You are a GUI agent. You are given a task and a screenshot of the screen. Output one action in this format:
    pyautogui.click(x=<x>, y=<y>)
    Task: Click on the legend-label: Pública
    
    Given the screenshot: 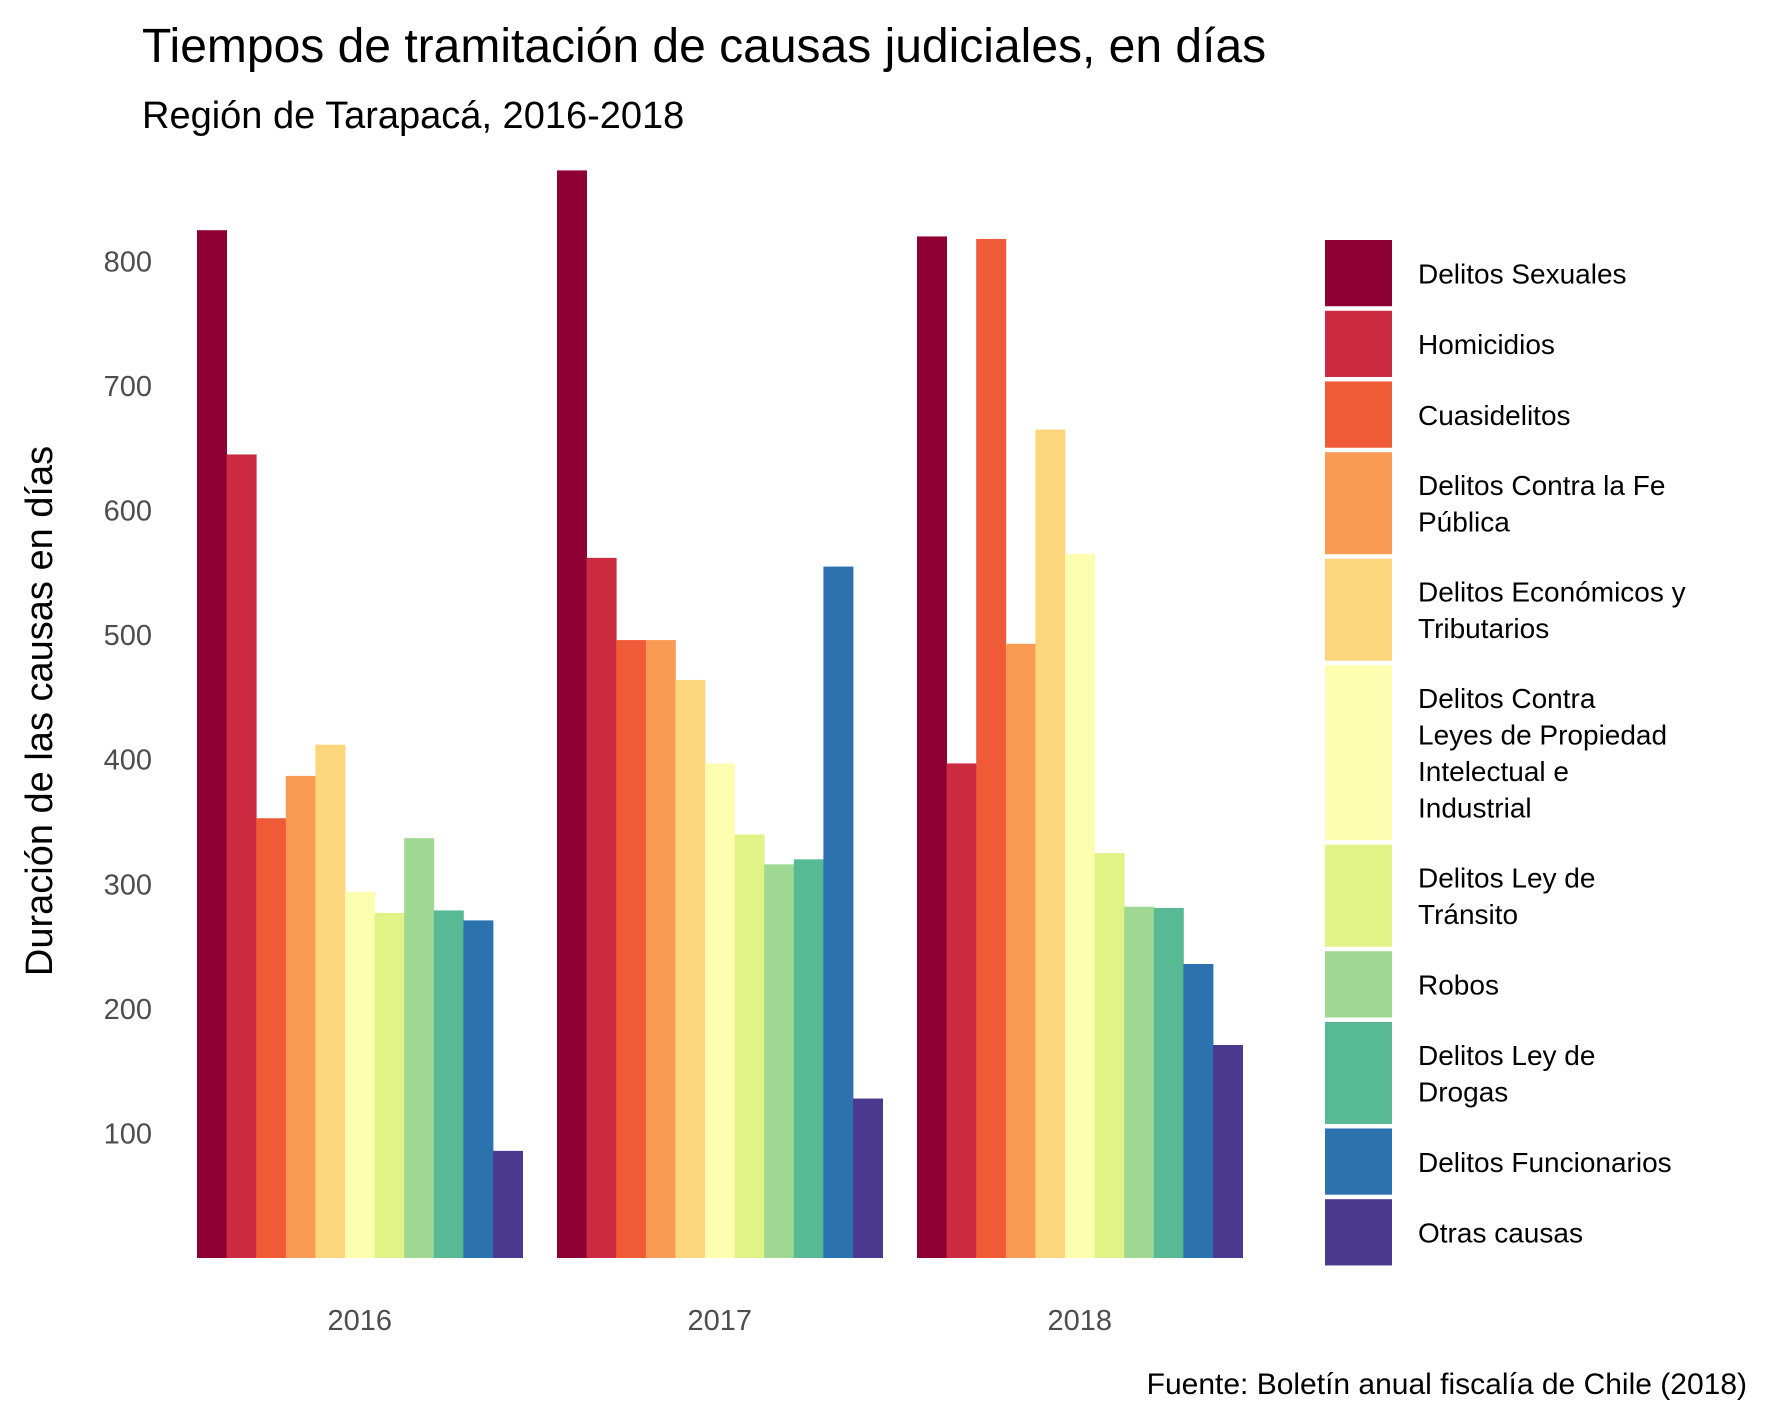 What is the action you would take?
    pyautogui.click(x=1464, y=522)
    